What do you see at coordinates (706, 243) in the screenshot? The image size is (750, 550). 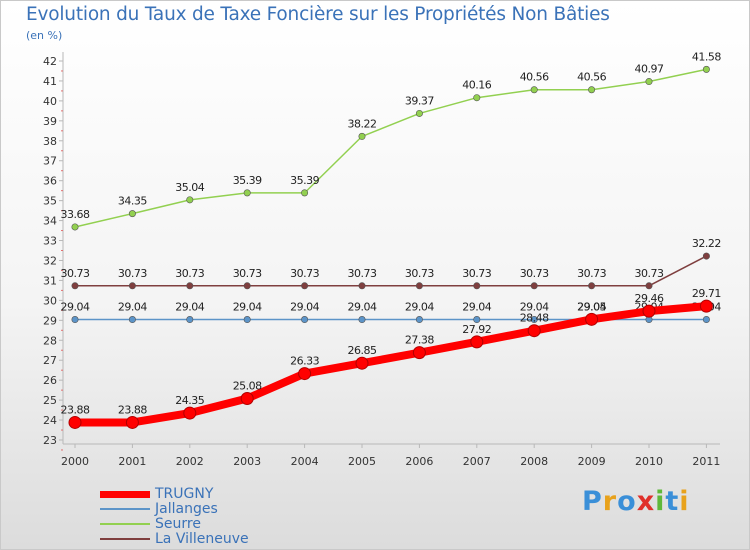 I see `data-label-la-villeneuve: 32.22` at bounding box center [706, 243].